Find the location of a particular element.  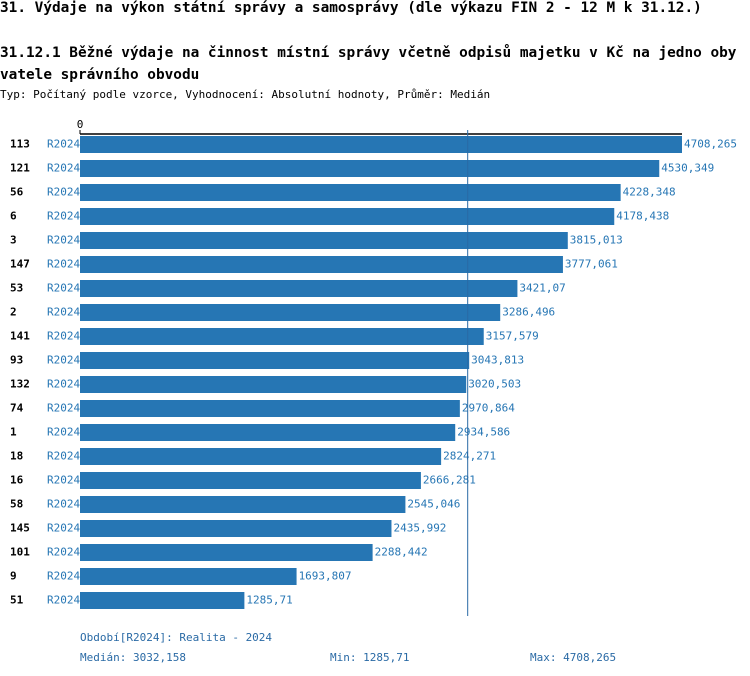

value-label: 4708,265 is located at coordinates (710, 144).